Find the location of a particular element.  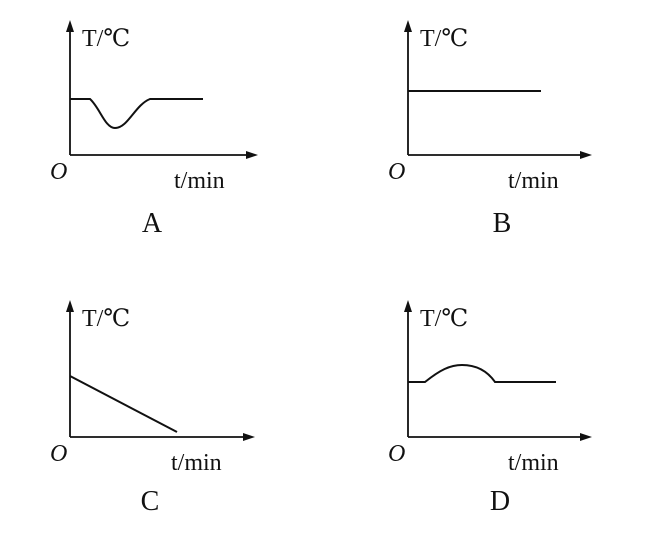

graph-panel: T/℃ t/min O C is located at coordinates (152, 408).